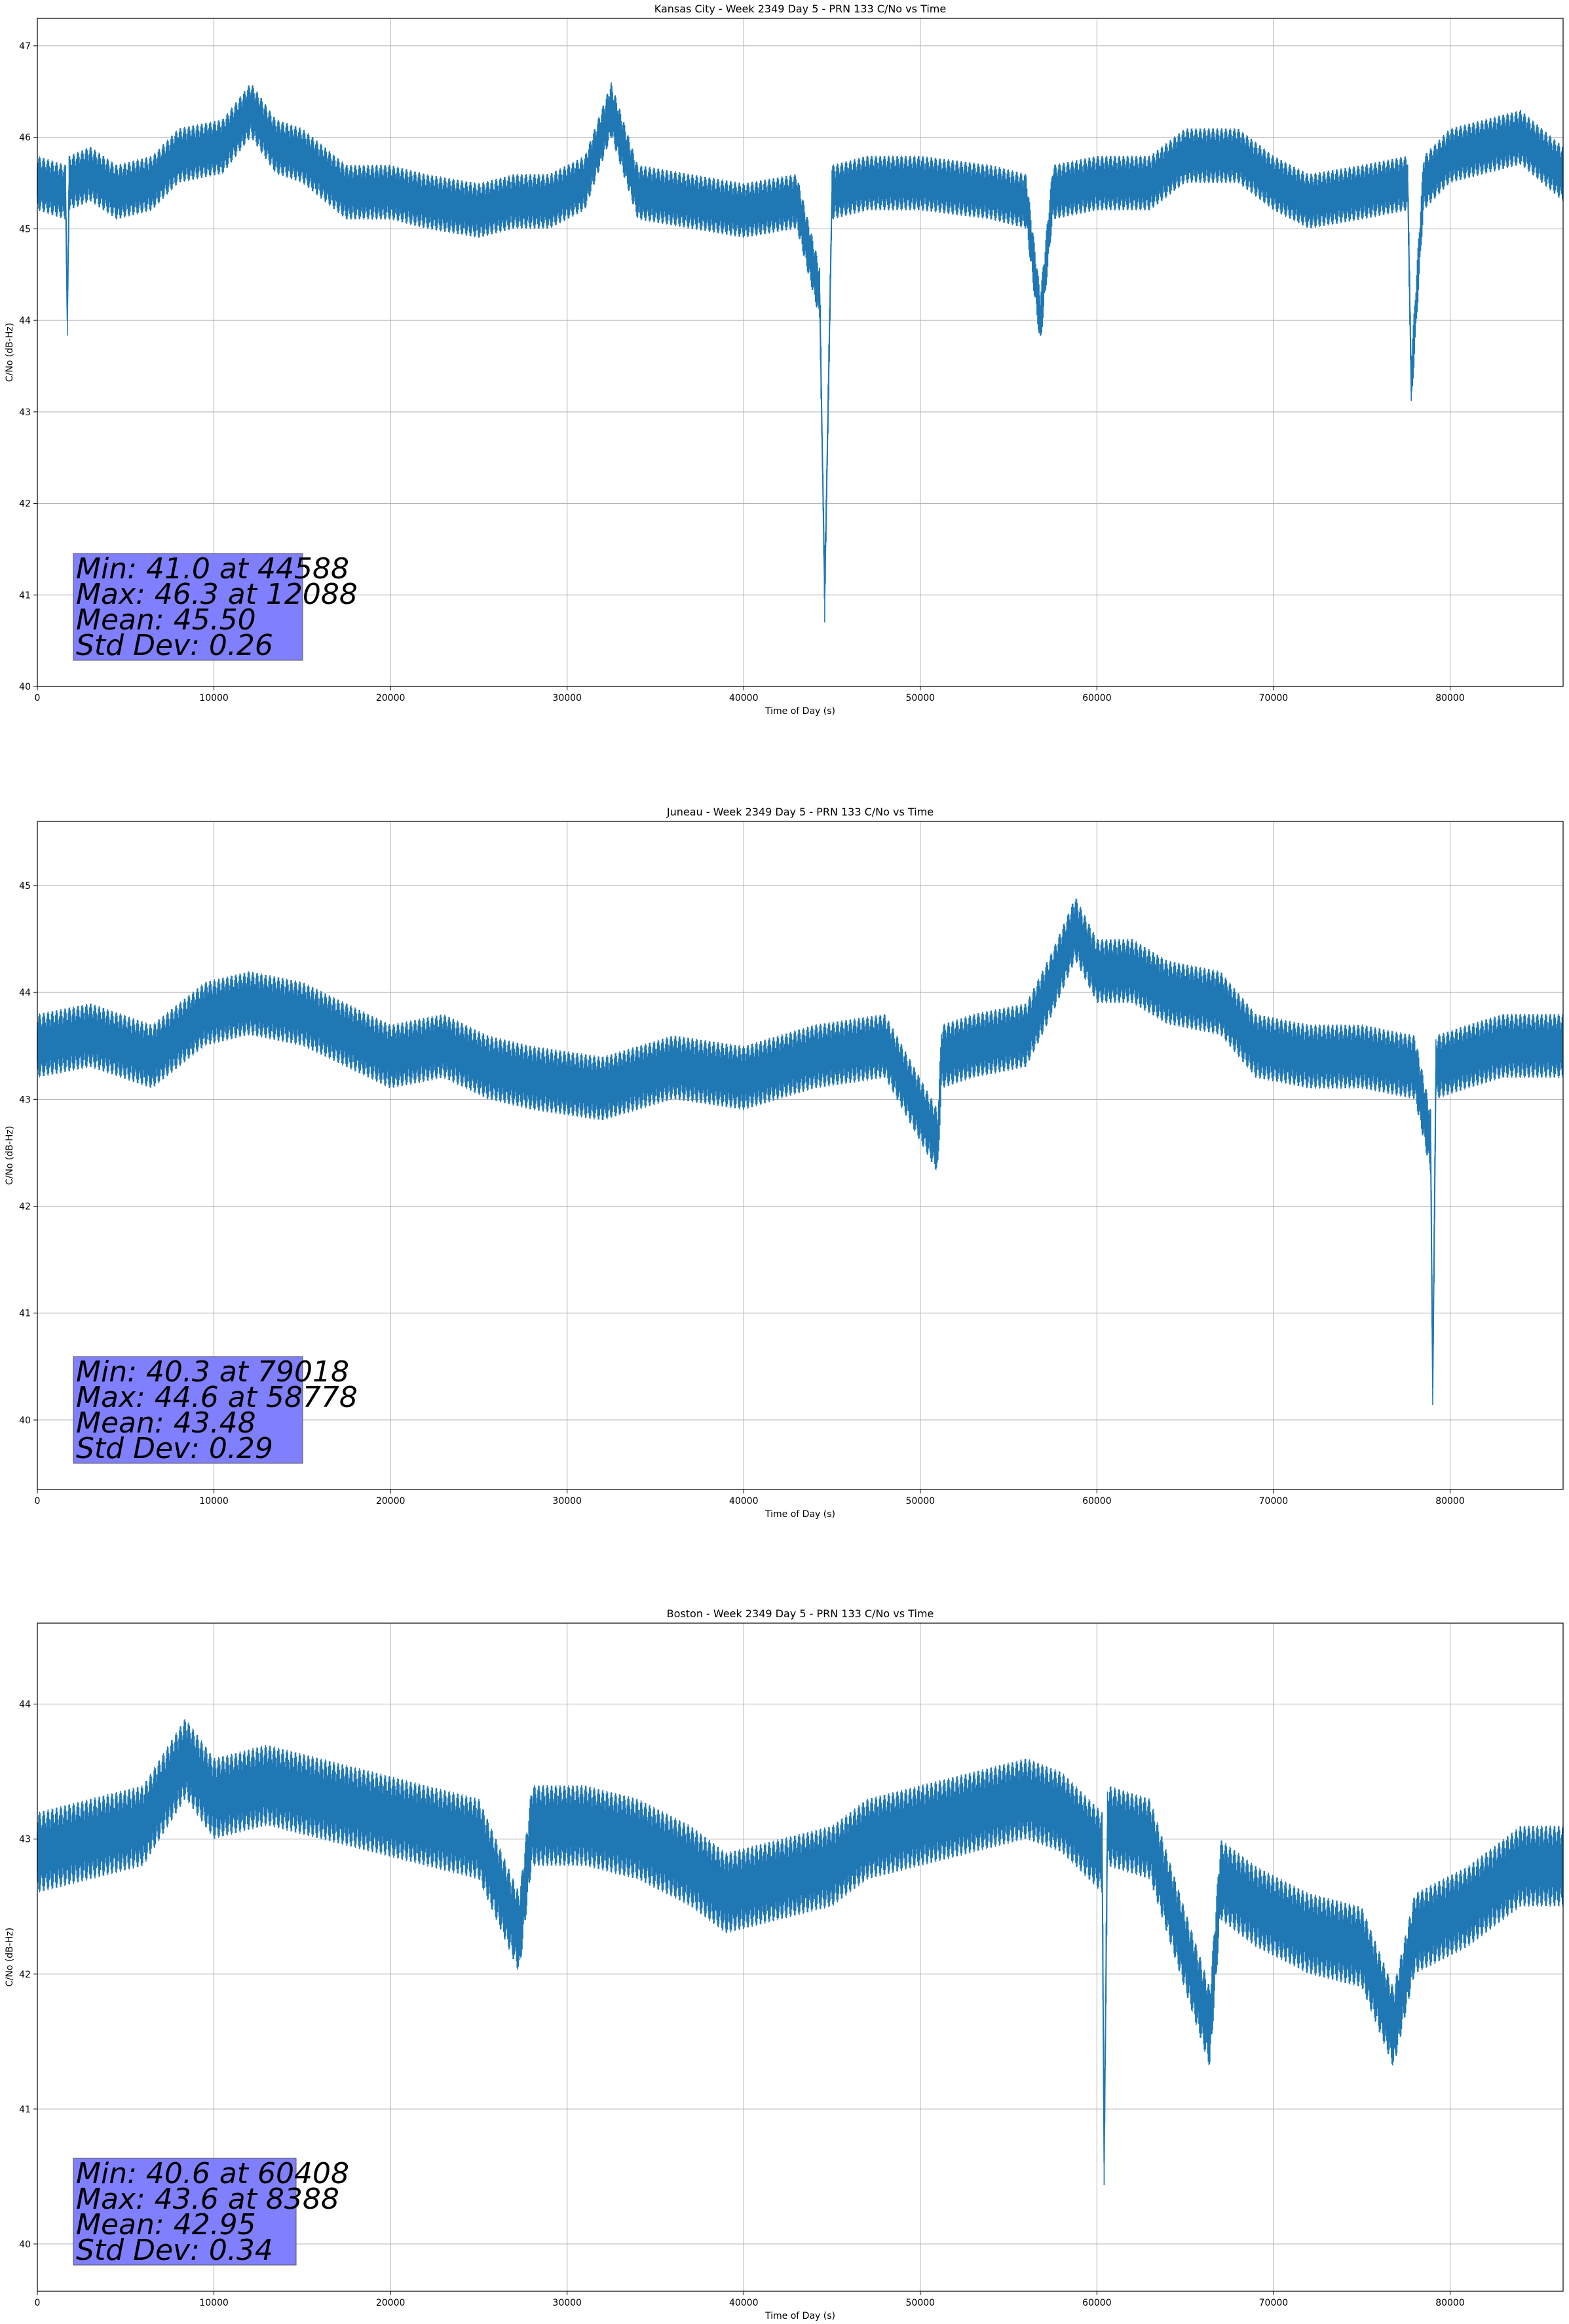 The image size is (1569, 2324). I want to click on stats-text: Max: 46.3 at 12088, so click(217, 594).